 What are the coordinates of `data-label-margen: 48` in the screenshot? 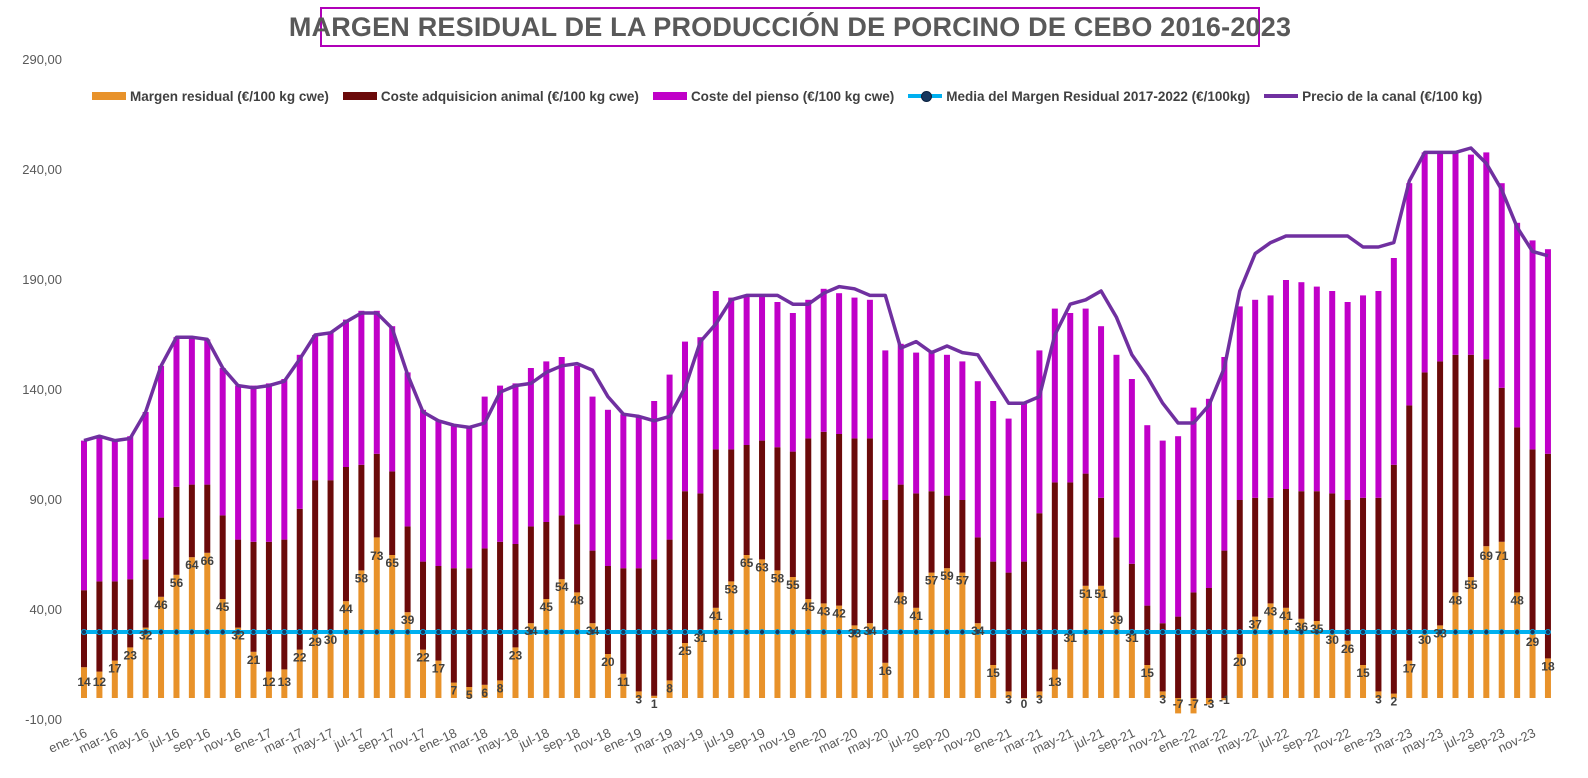 It's located at (1456, 600).